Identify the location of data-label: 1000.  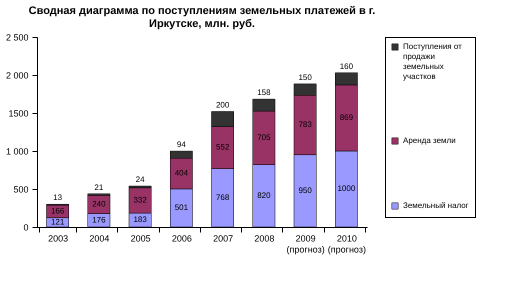
(346, 188).